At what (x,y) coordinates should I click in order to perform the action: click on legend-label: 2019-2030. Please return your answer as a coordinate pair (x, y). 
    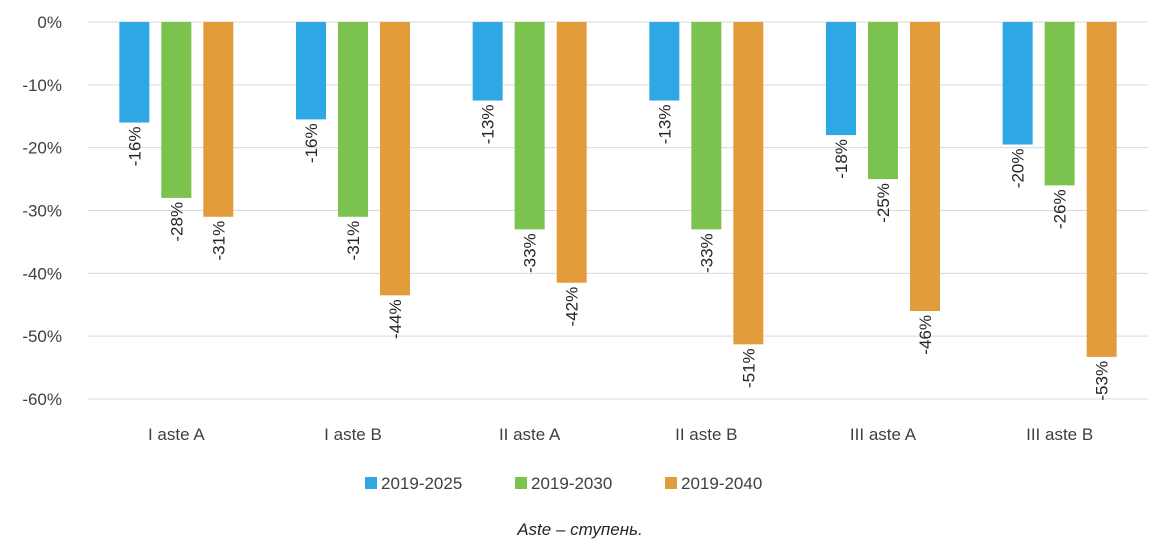
    Looking at the image, I should click on (571, 483).